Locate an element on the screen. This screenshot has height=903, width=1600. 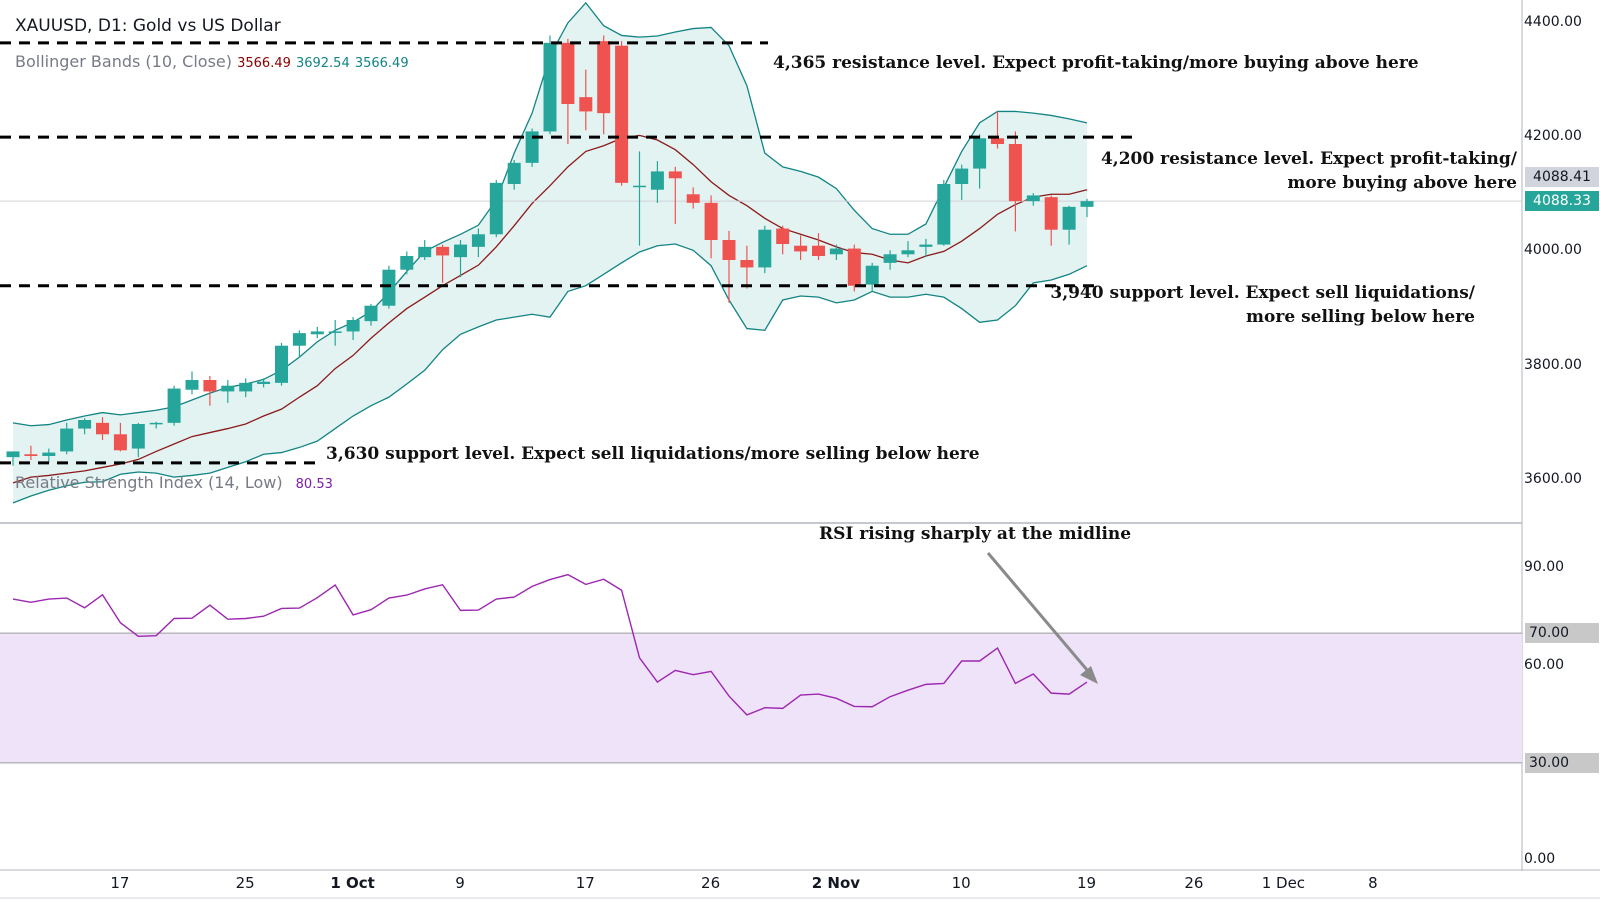
rsi-tick-label: 60.00 is located at coordinates (1544, 664).